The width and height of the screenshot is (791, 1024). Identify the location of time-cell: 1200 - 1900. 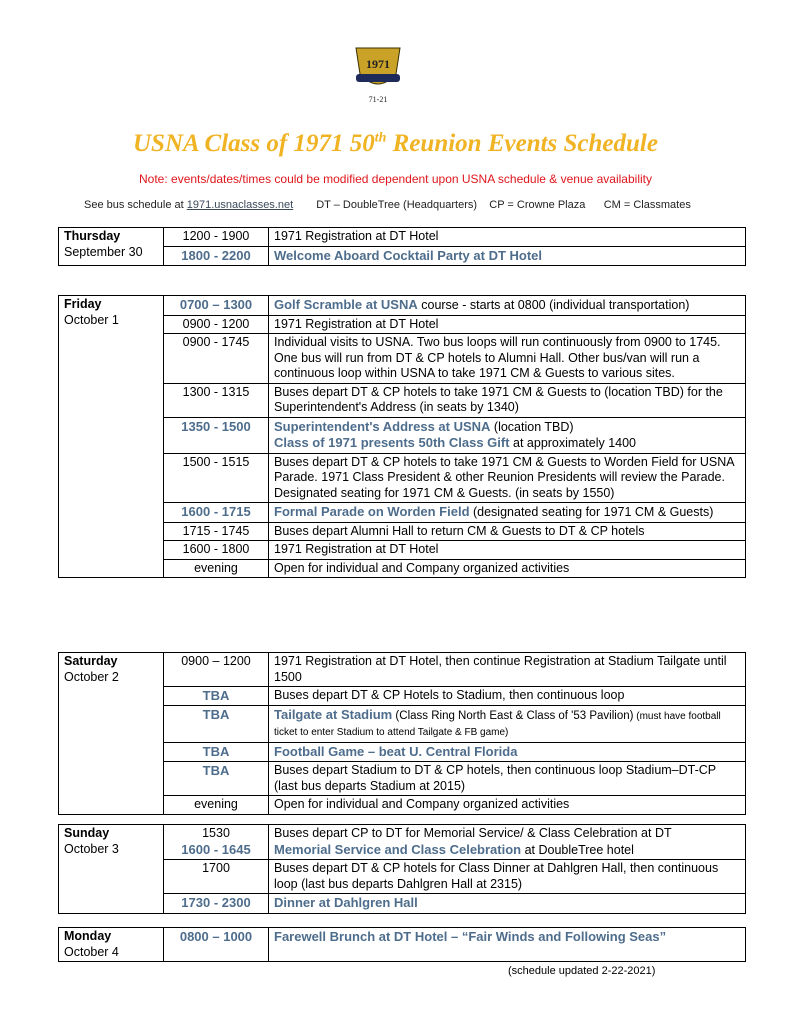
(216, 237).